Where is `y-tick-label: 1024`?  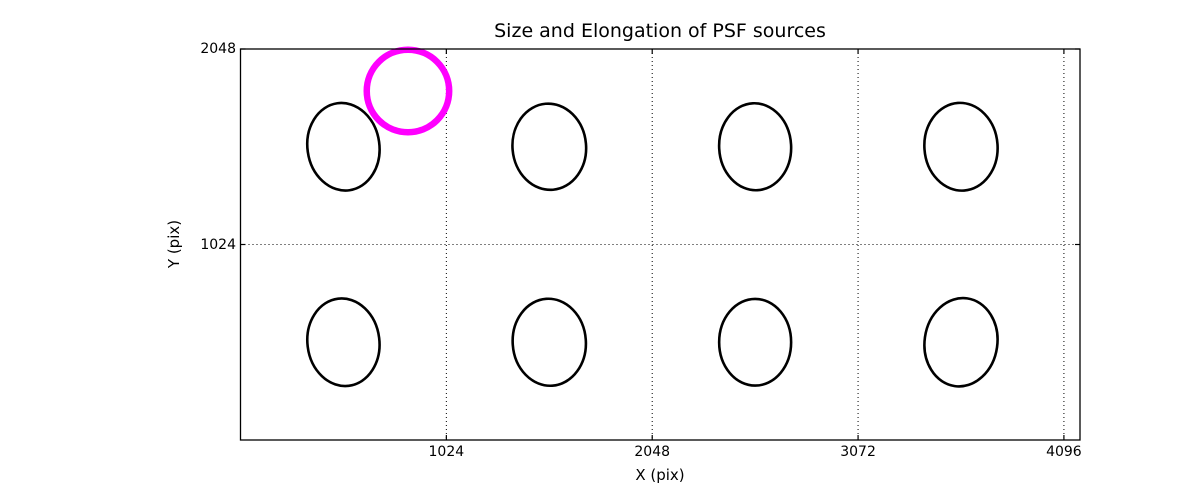 y-tick-label: 1024 is located at coordinates (218, 244).